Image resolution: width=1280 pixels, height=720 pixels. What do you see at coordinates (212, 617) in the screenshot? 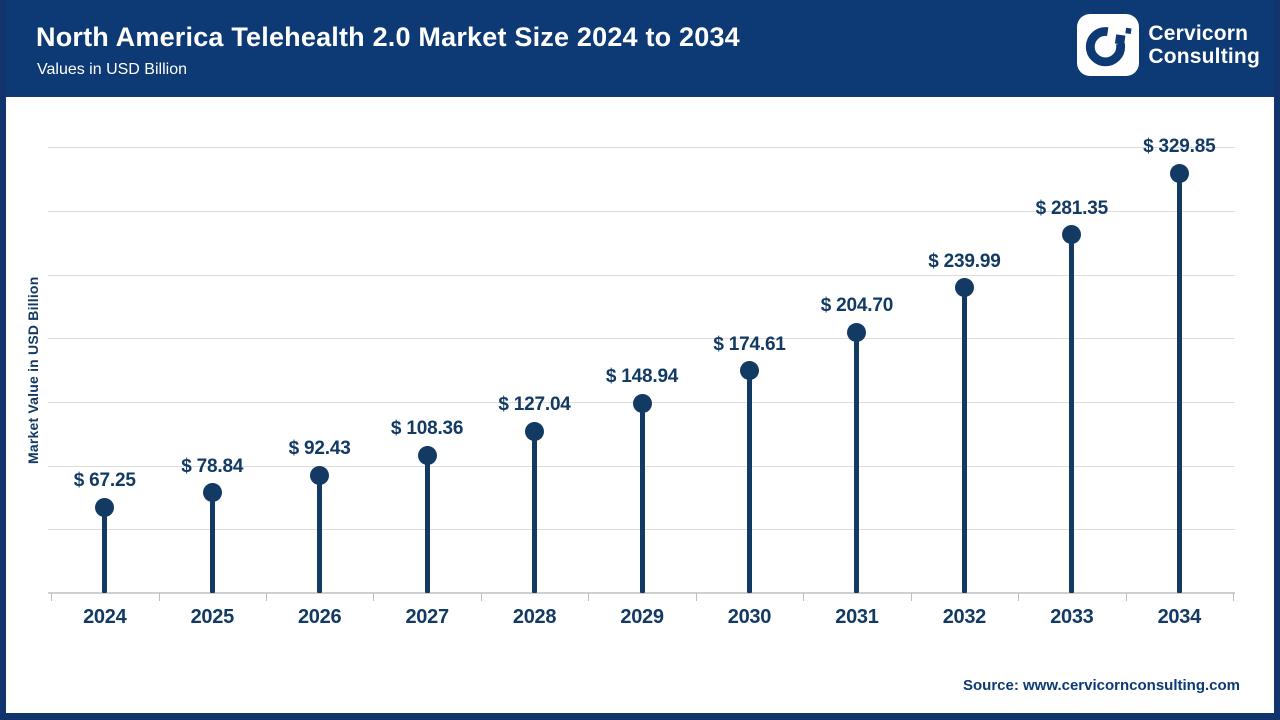
I see `x-tick-label: 2025` at bounding box center [212, 617].